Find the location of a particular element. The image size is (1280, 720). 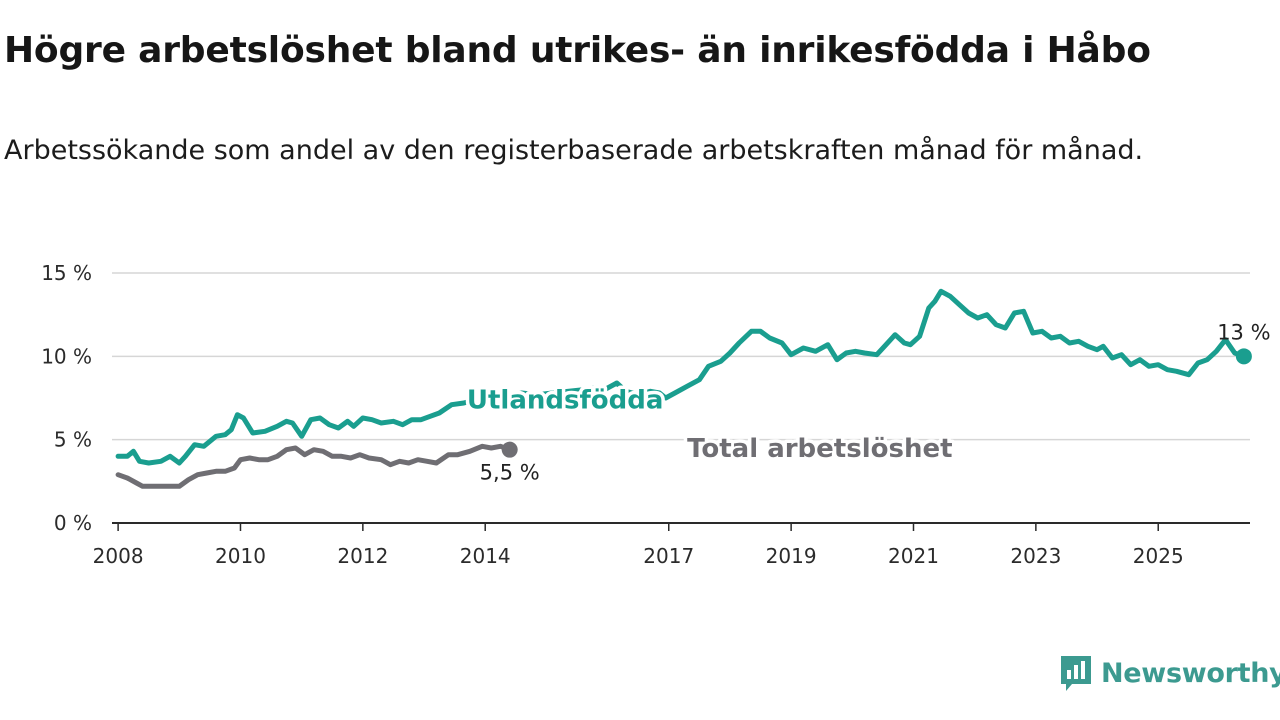

newsworthy-logo: Newsworthy is located at coordinates (1169, 673).